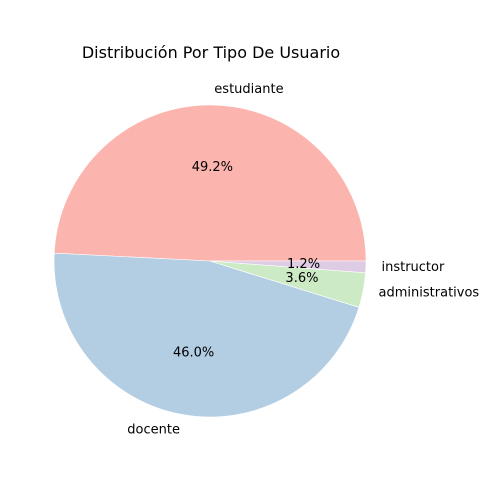 This screenshot has width=500, height=500. Describe the element at coordinates (193, 353) in the screenshot. I see `slice-percent-docente: 46.0%` at that location.